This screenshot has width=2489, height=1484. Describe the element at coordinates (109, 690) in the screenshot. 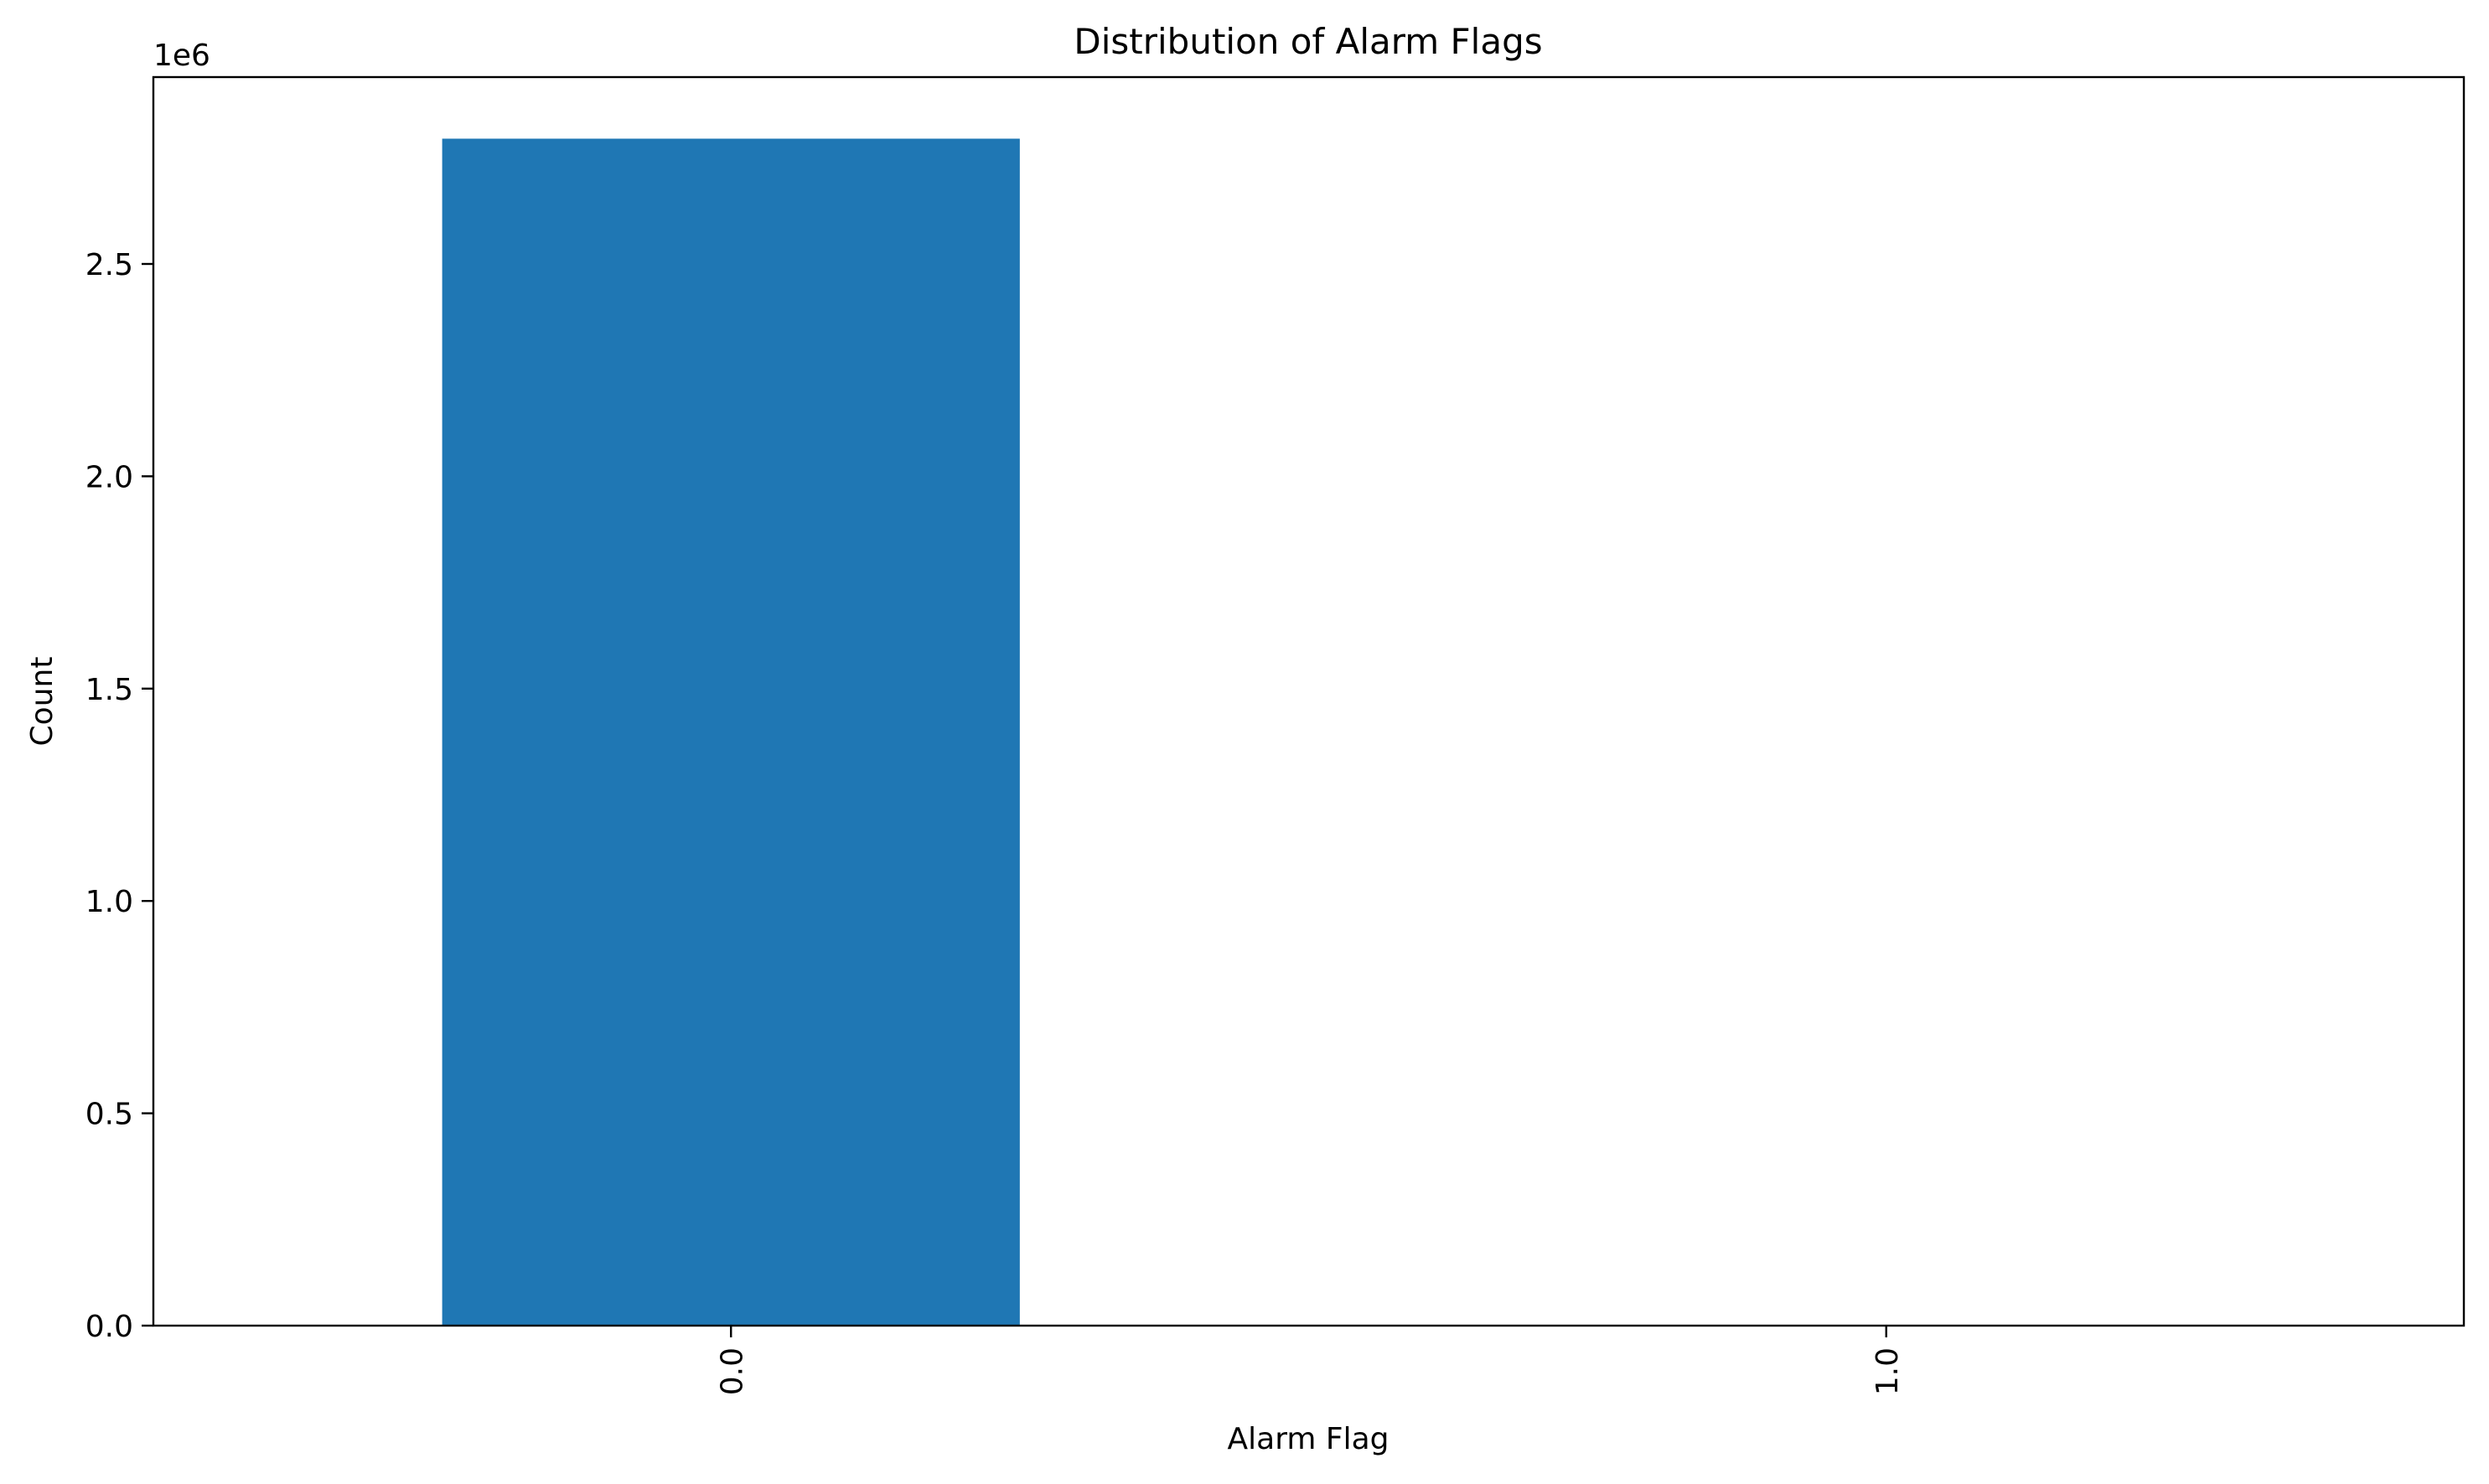

I see `y-tick-label: 1.5` at that location.